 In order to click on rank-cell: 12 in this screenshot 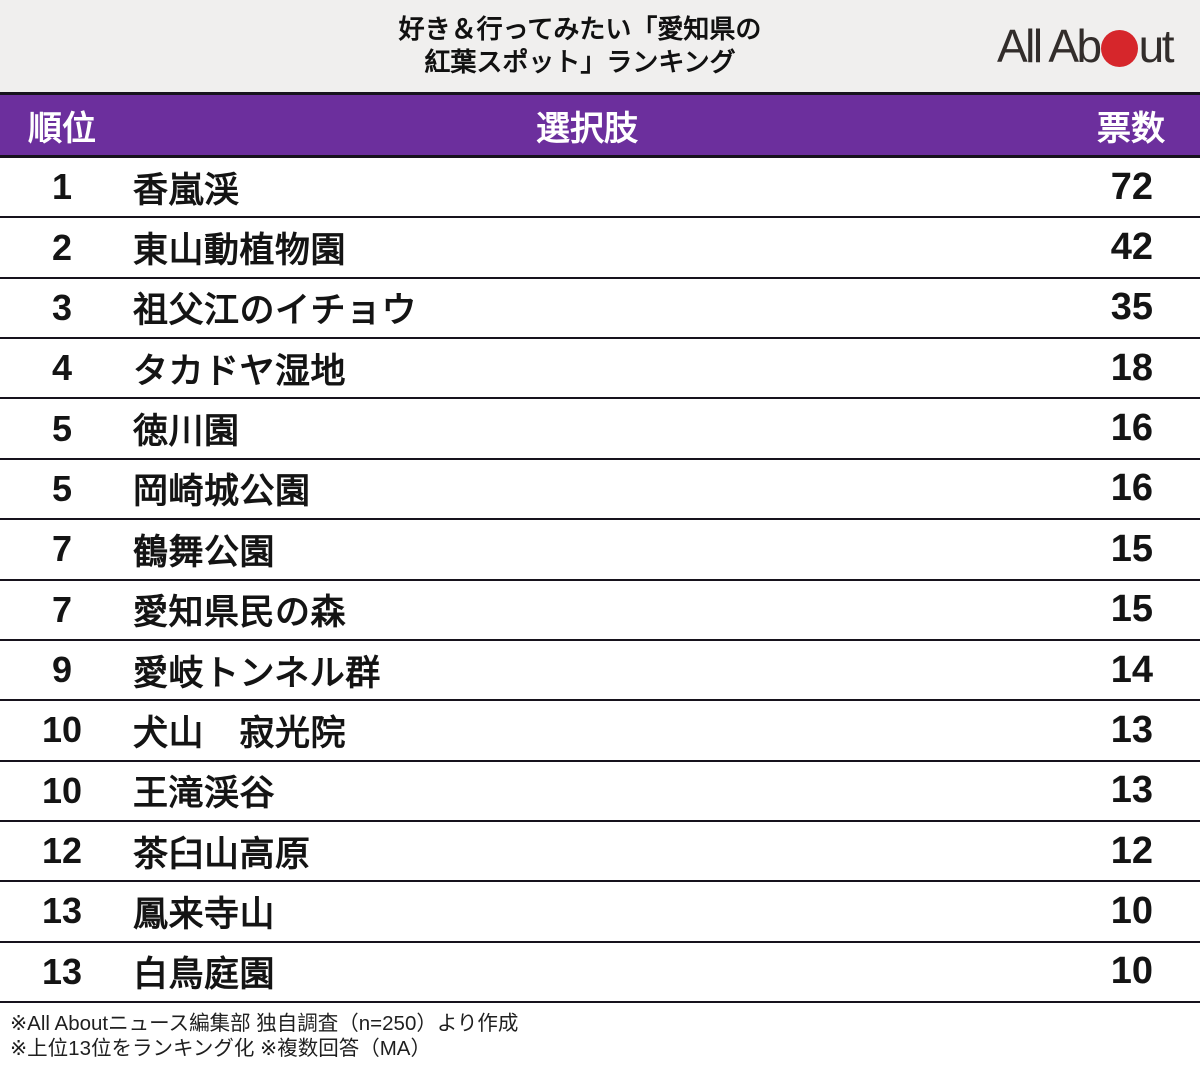, I will do `click(62, 851)`.